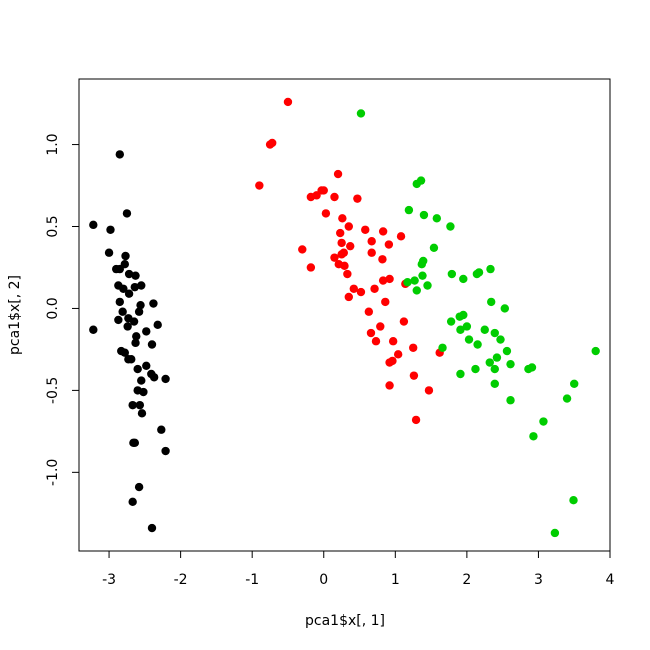 Image resolution: width=650 pixels, height=650 pixels. Describe the element at coordinates (610, 580) in the screenshot. I see `x-tick-label: 4` at that location.